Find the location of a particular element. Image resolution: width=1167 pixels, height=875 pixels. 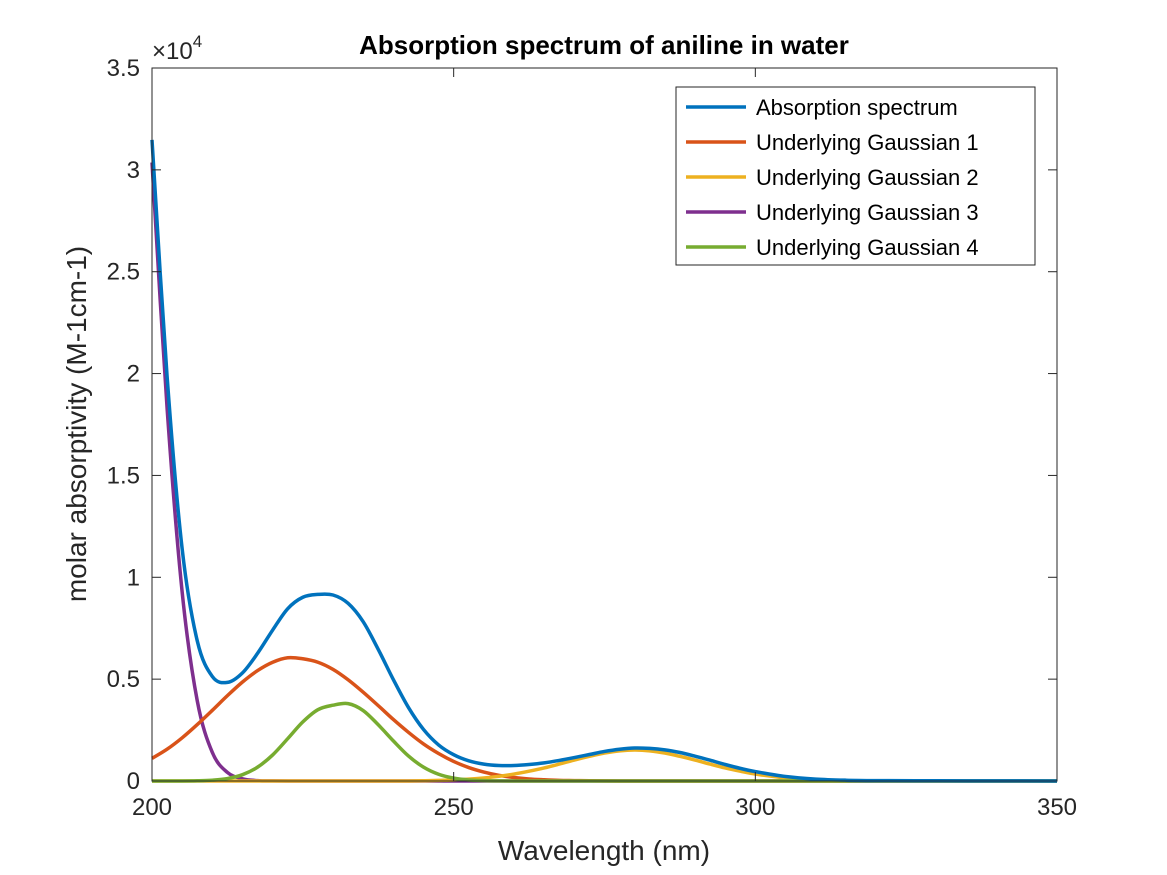

legend-label-underlying-gaussian-2: Underlying Gaussian 2 is located at coordinates (867, 177).